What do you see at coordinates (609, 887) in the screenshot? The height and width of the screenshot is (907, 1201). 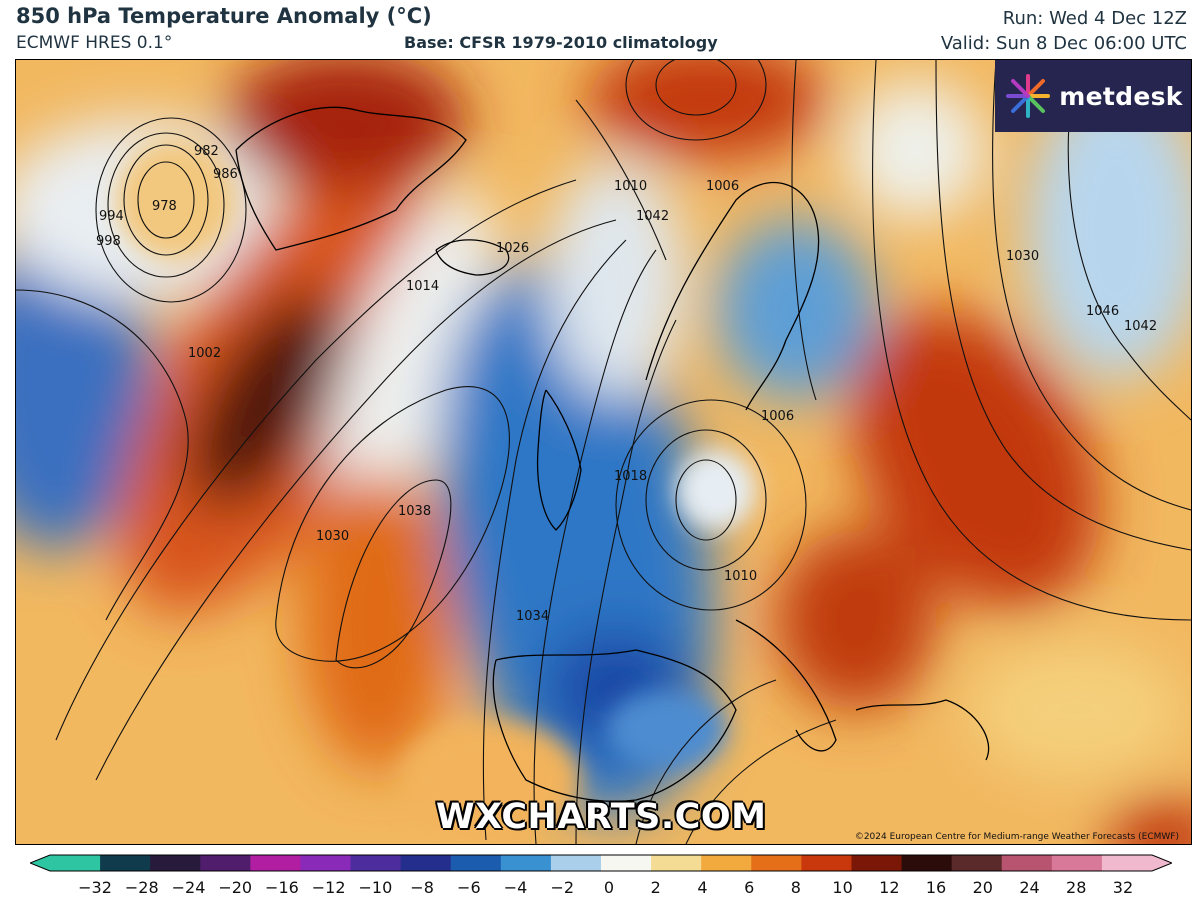 I see `colorbar-tick-label: 0` at bounding box center [609, 887].